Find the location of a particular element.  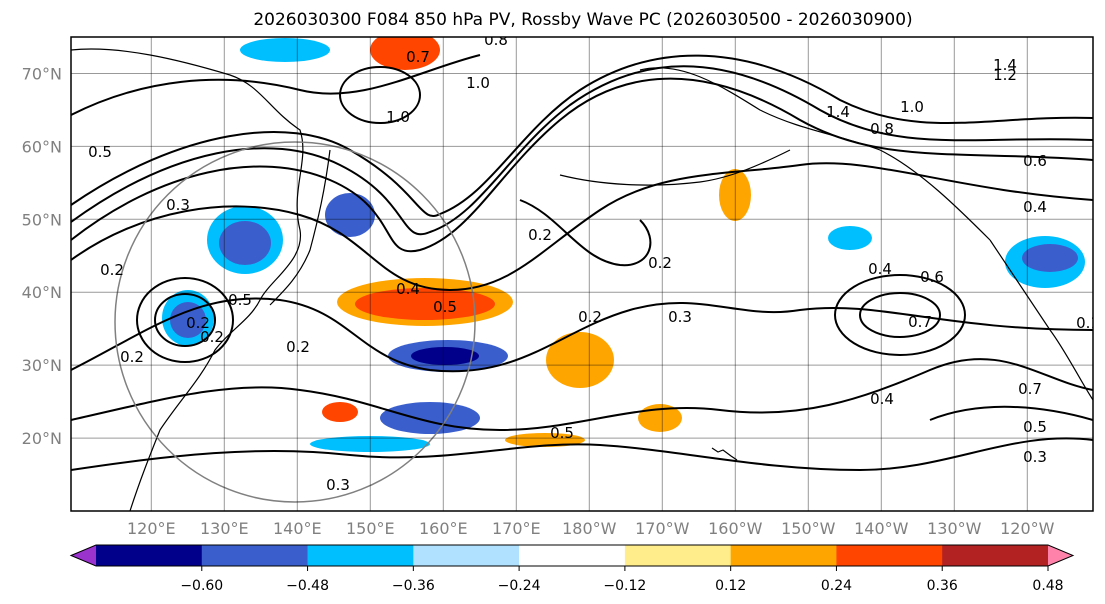

latitude-tick-label: 70°N is located at coordinates (42, 73).